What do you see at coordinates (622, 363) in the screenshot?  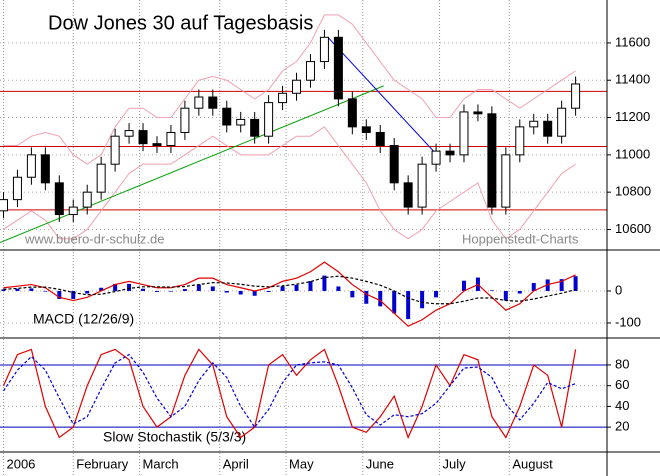 I see `y-tick-label: 80` at bounding box center [622, 363].